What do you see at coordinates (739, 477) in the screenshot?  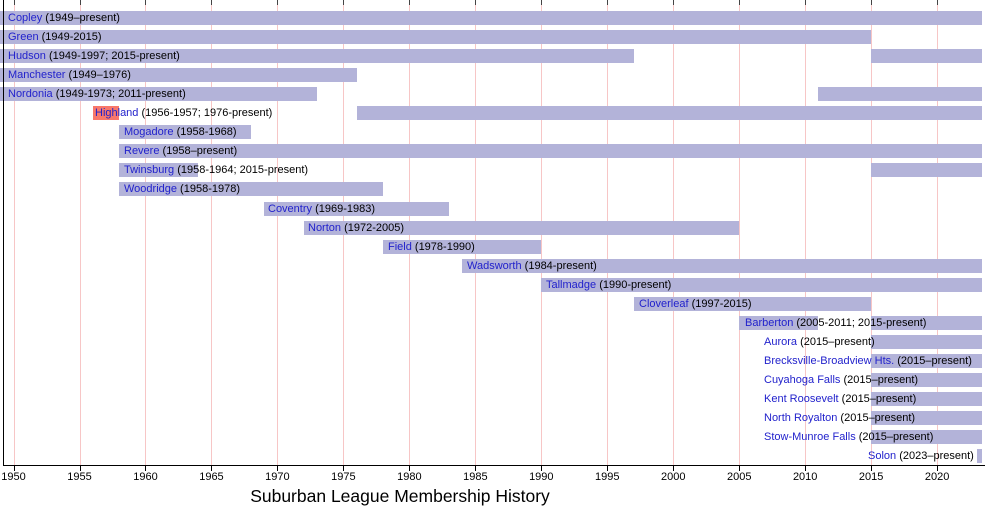 I see `axis-tick-label: 2005` at bounding box center [739, 477].